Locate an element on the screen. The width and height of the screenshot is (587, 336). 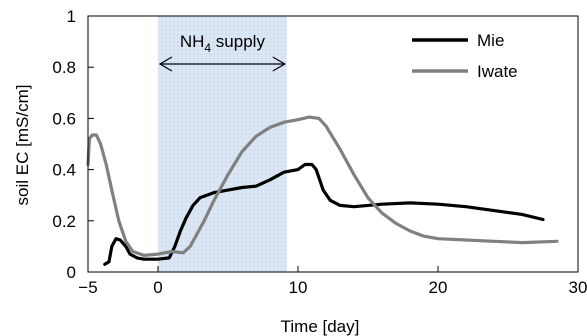
y-axis-title: soil EC [mS/cm] is located at coordinates (22, 145).